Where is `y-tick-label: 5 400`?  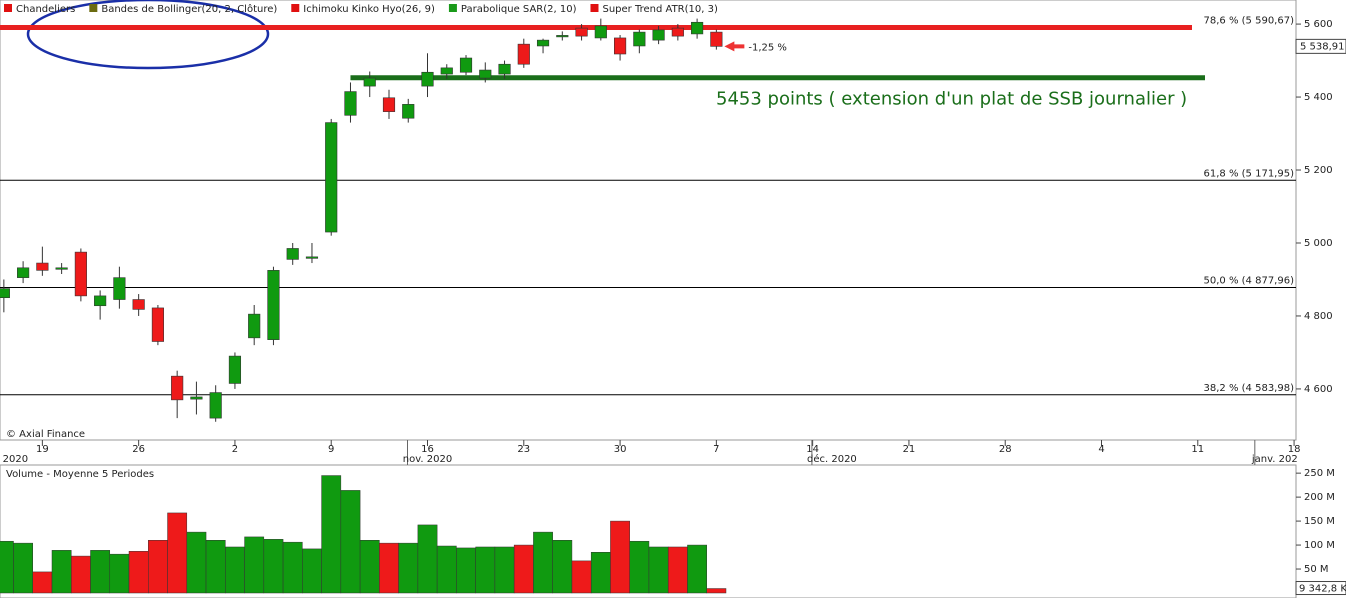 y-tick-label: 5 400 is located at coordinates (1318, 97).